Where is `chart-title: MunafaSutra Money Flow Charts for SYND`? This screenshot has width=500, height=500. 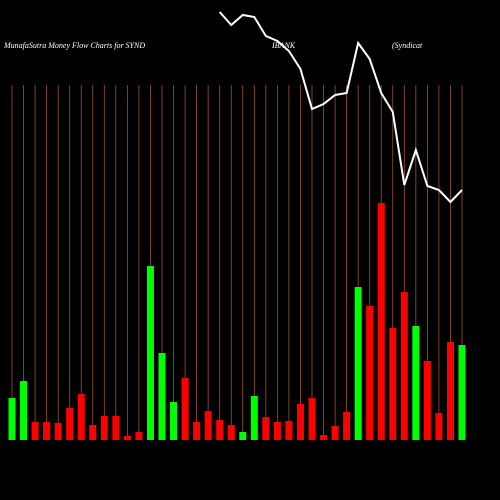 chart-title: MunafaSutra Money Flow Charts for SYND is located at coordinates (74, 45).